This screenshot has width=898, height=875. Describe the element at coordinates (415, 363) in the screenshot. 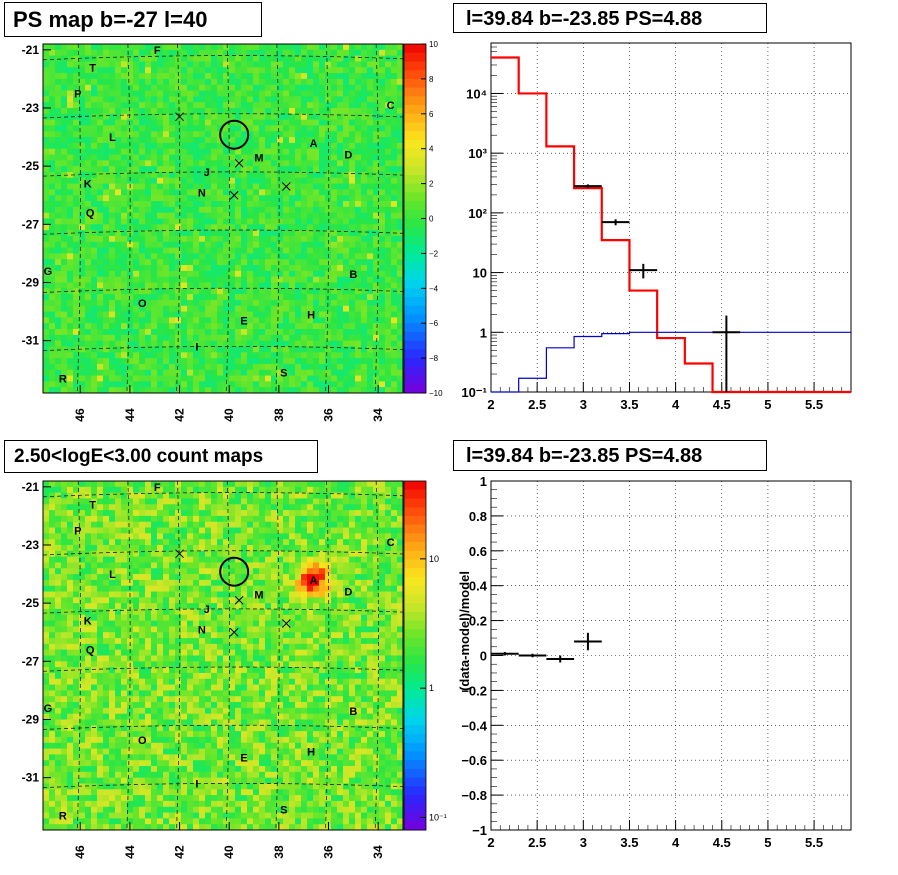

I see `colorbar-cell` at that location.